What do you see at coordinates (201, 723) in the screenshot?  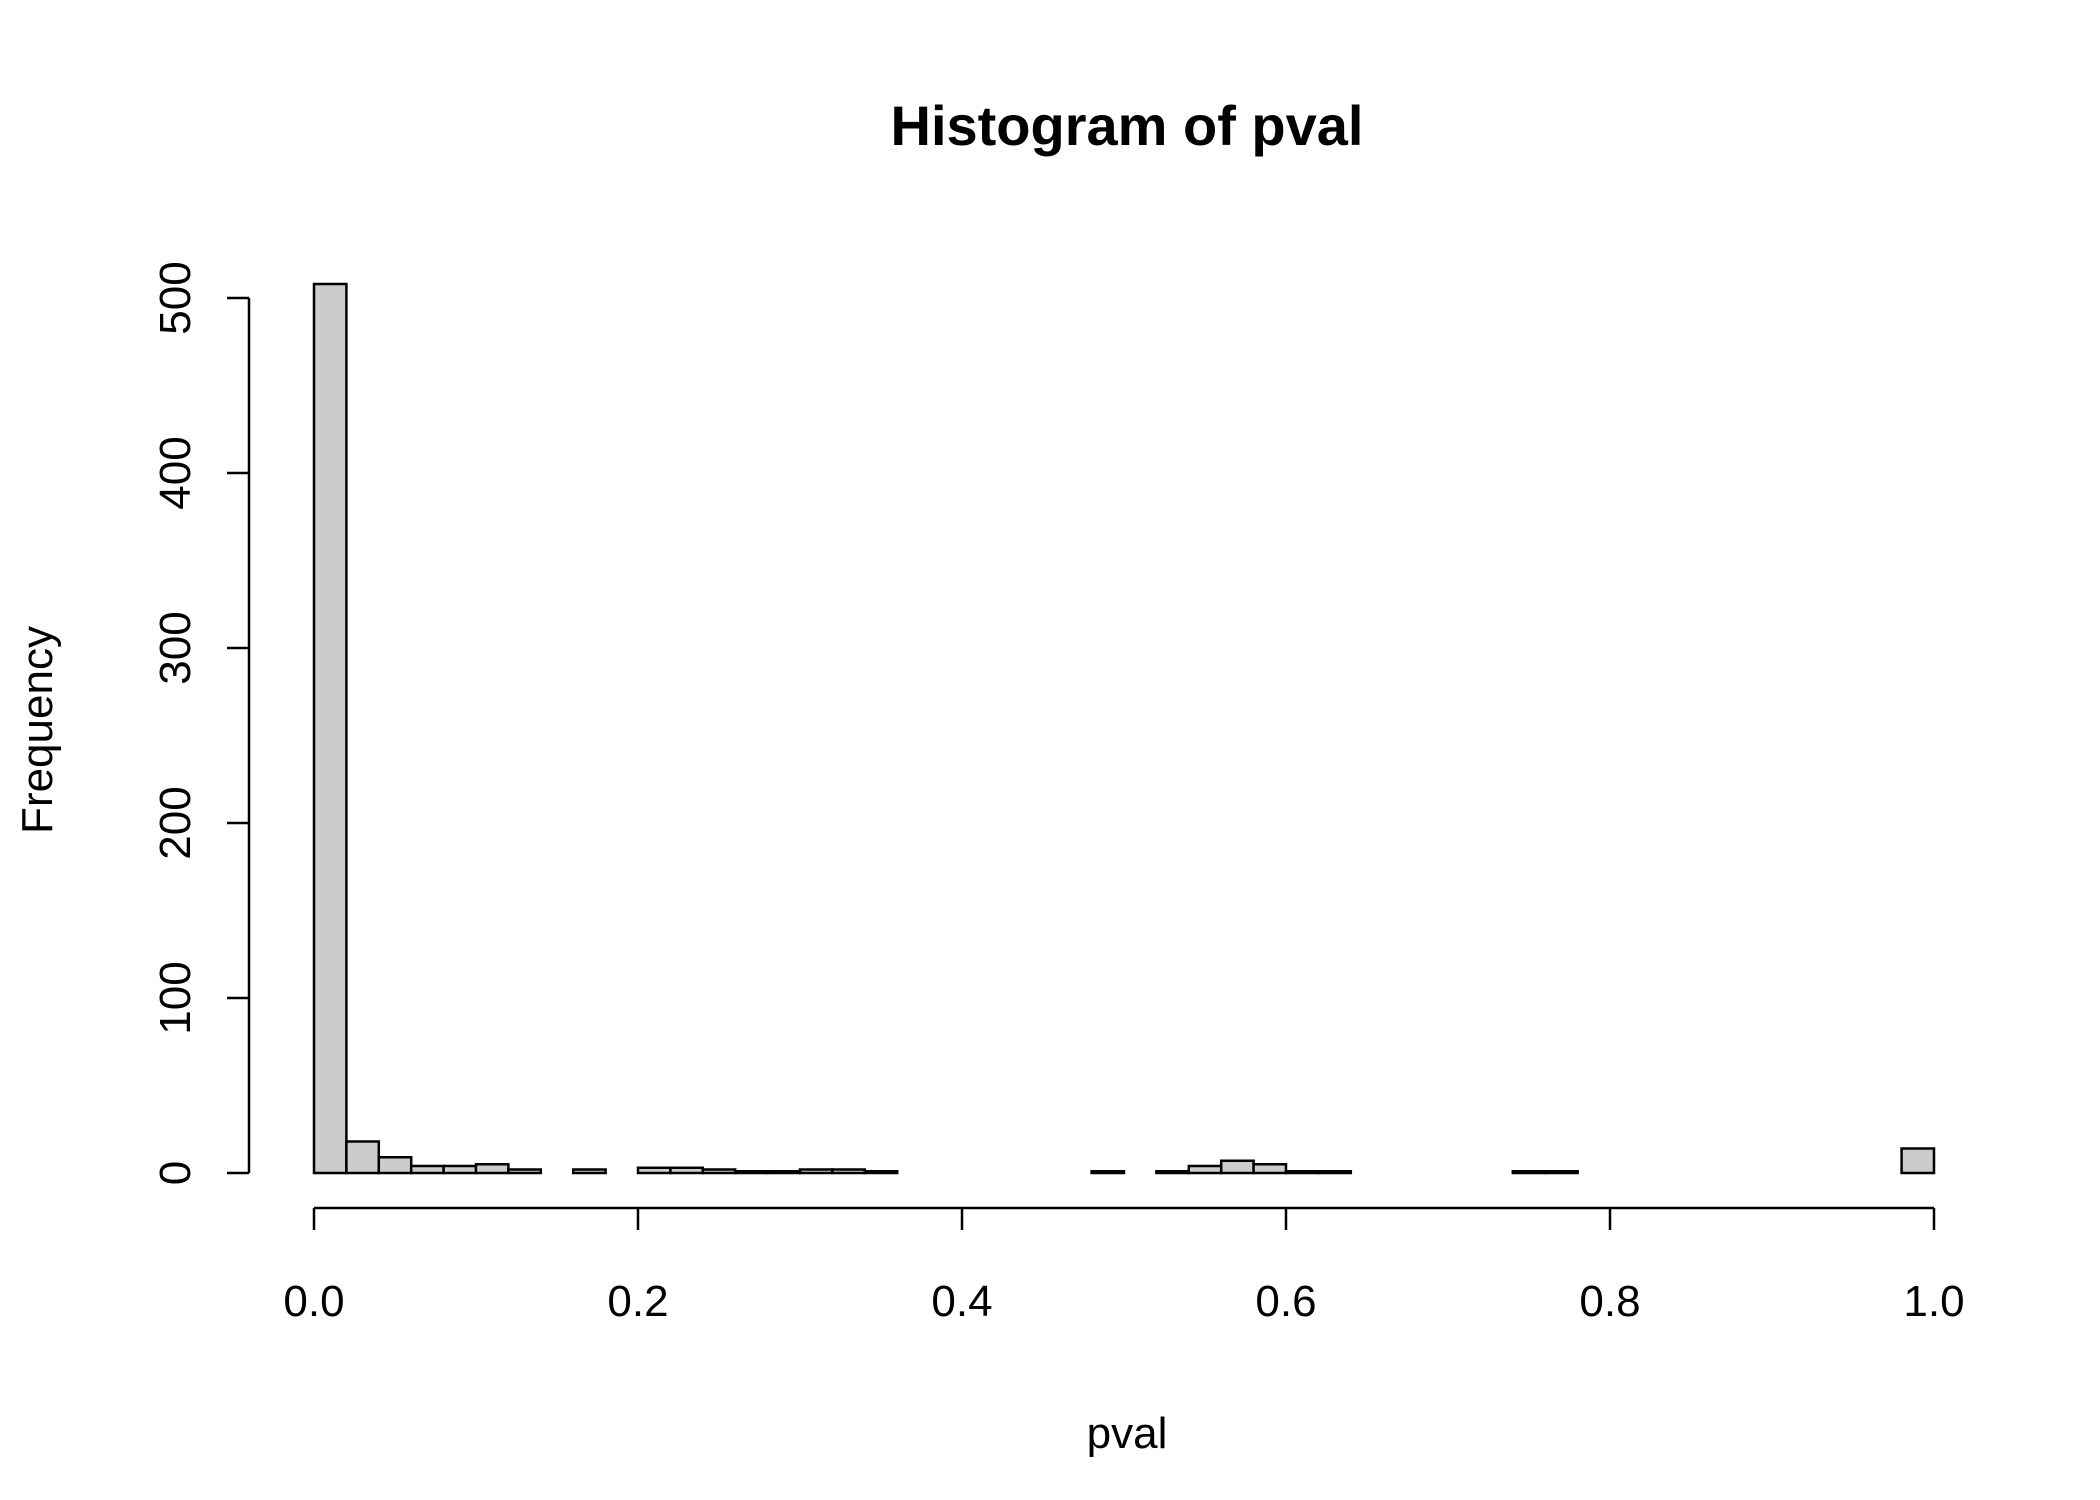 I see `y-axis: 0 100 200 300 400 500` at bounding box center [201, 723].